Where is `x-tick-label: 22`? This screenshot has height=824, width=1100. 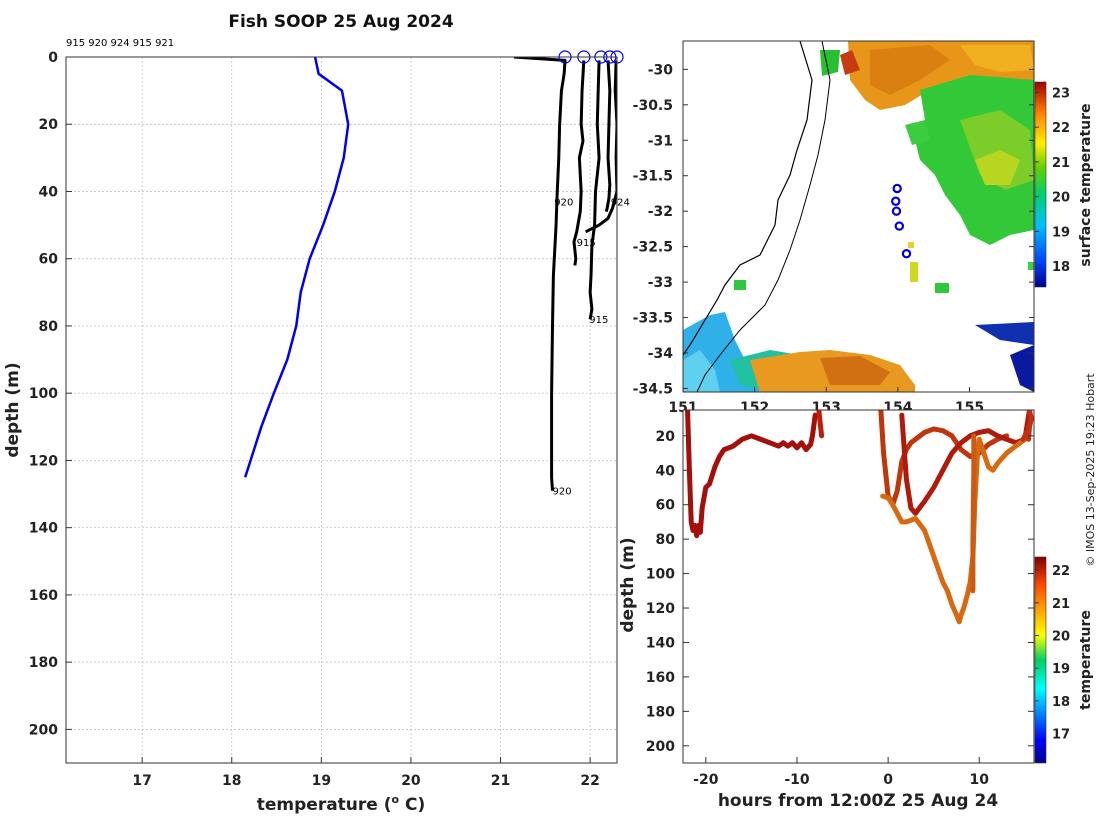 x-tick-label: 22 is located at coordinates (589, 781).